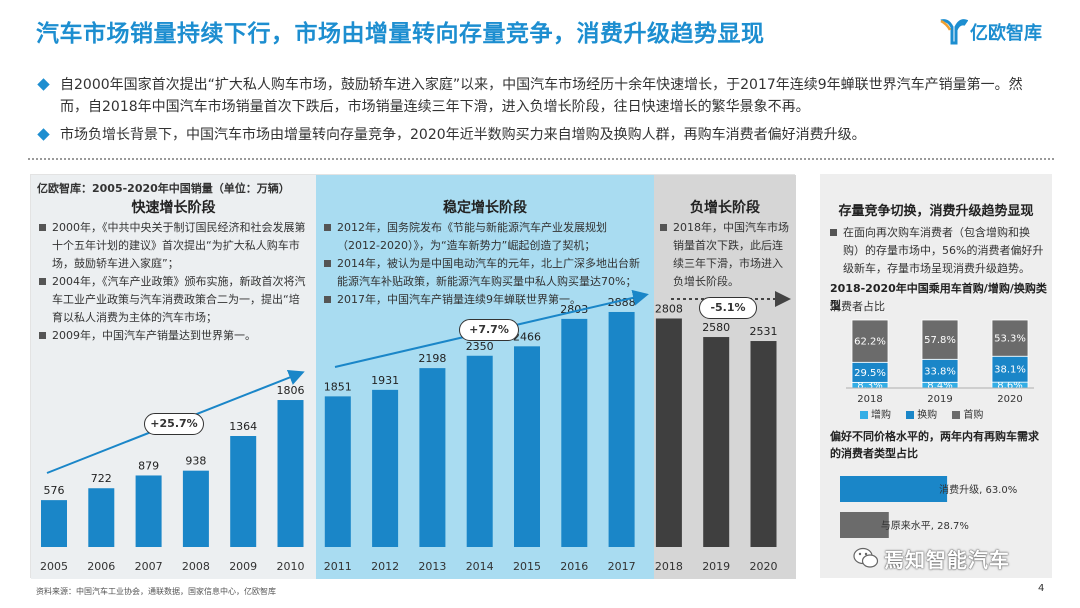  I want to click on year-tick-label: 2014, so click(480, 566).